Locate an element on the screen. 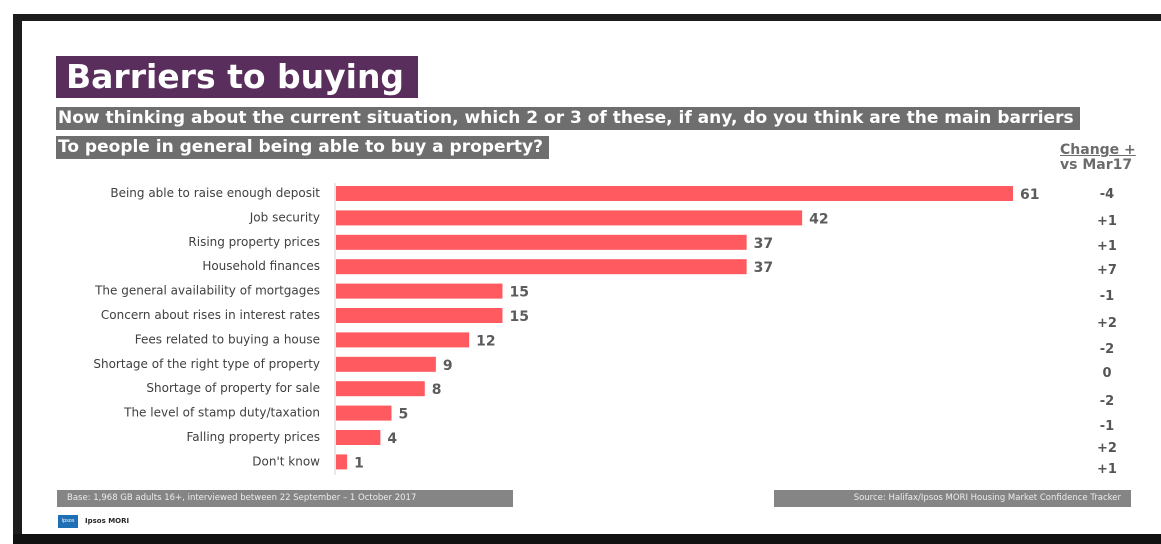 Image resolution: width=1161 pixels, height=544 pixels. change-value: +7 is located at coordinates (1107, 270).